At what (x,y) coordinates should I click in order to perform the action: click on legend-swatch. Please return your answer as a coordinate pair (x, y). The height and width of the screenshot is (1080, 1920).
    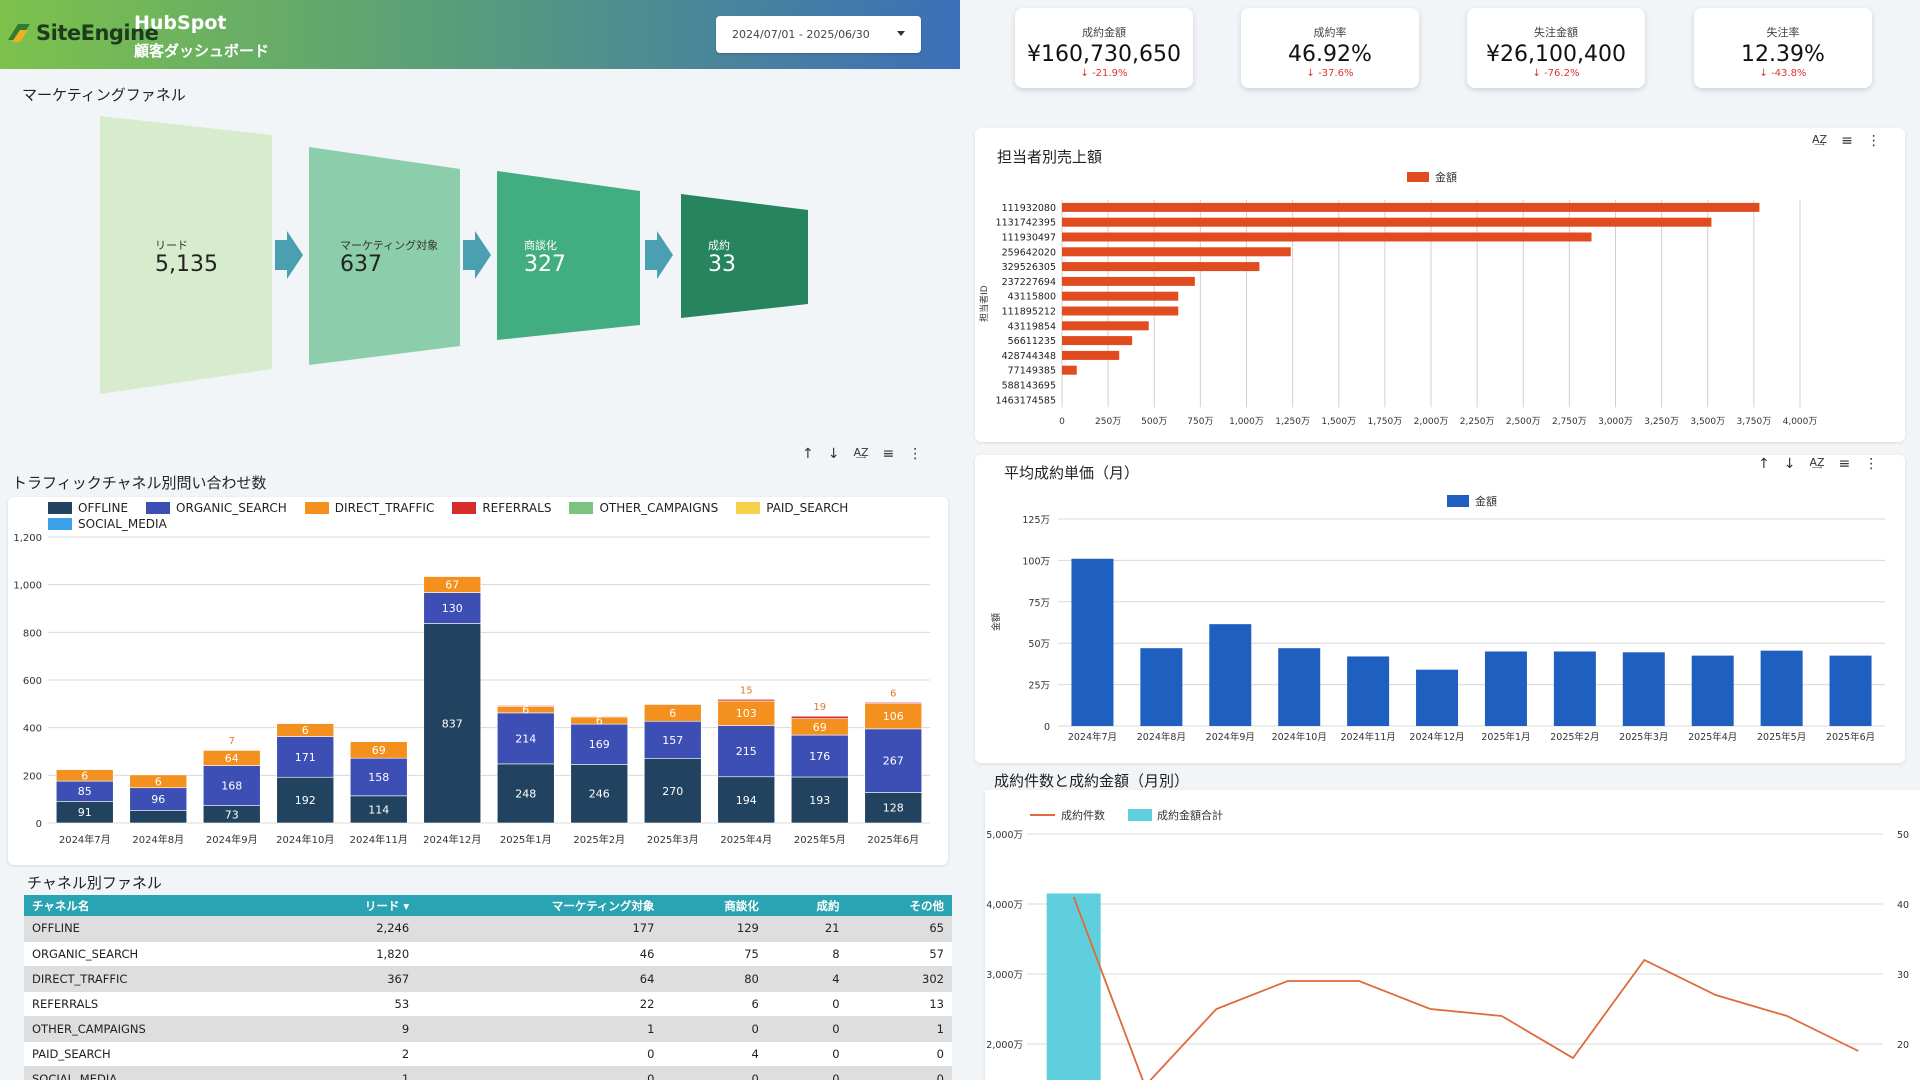
    Looking at the image, I should click on (60, 508).